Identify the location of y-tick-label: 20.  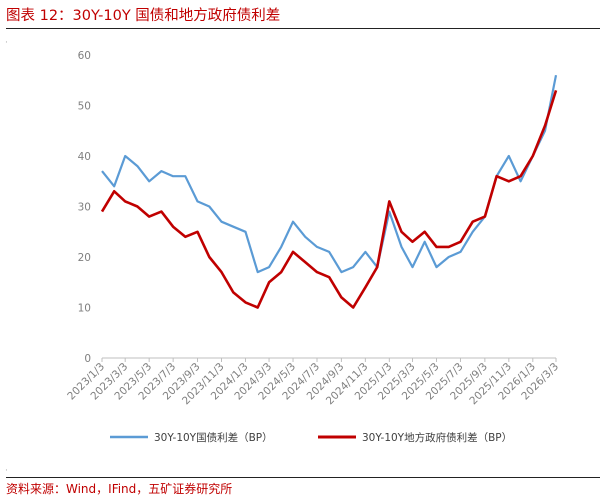
(84, 258).